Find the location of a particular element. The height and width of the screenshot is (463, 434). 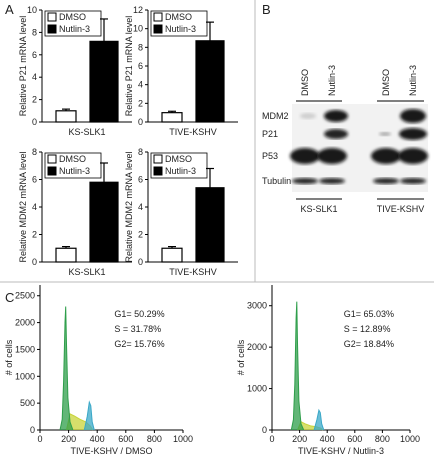

annotation: S = 12.89% is located at coordinates (367, 329).